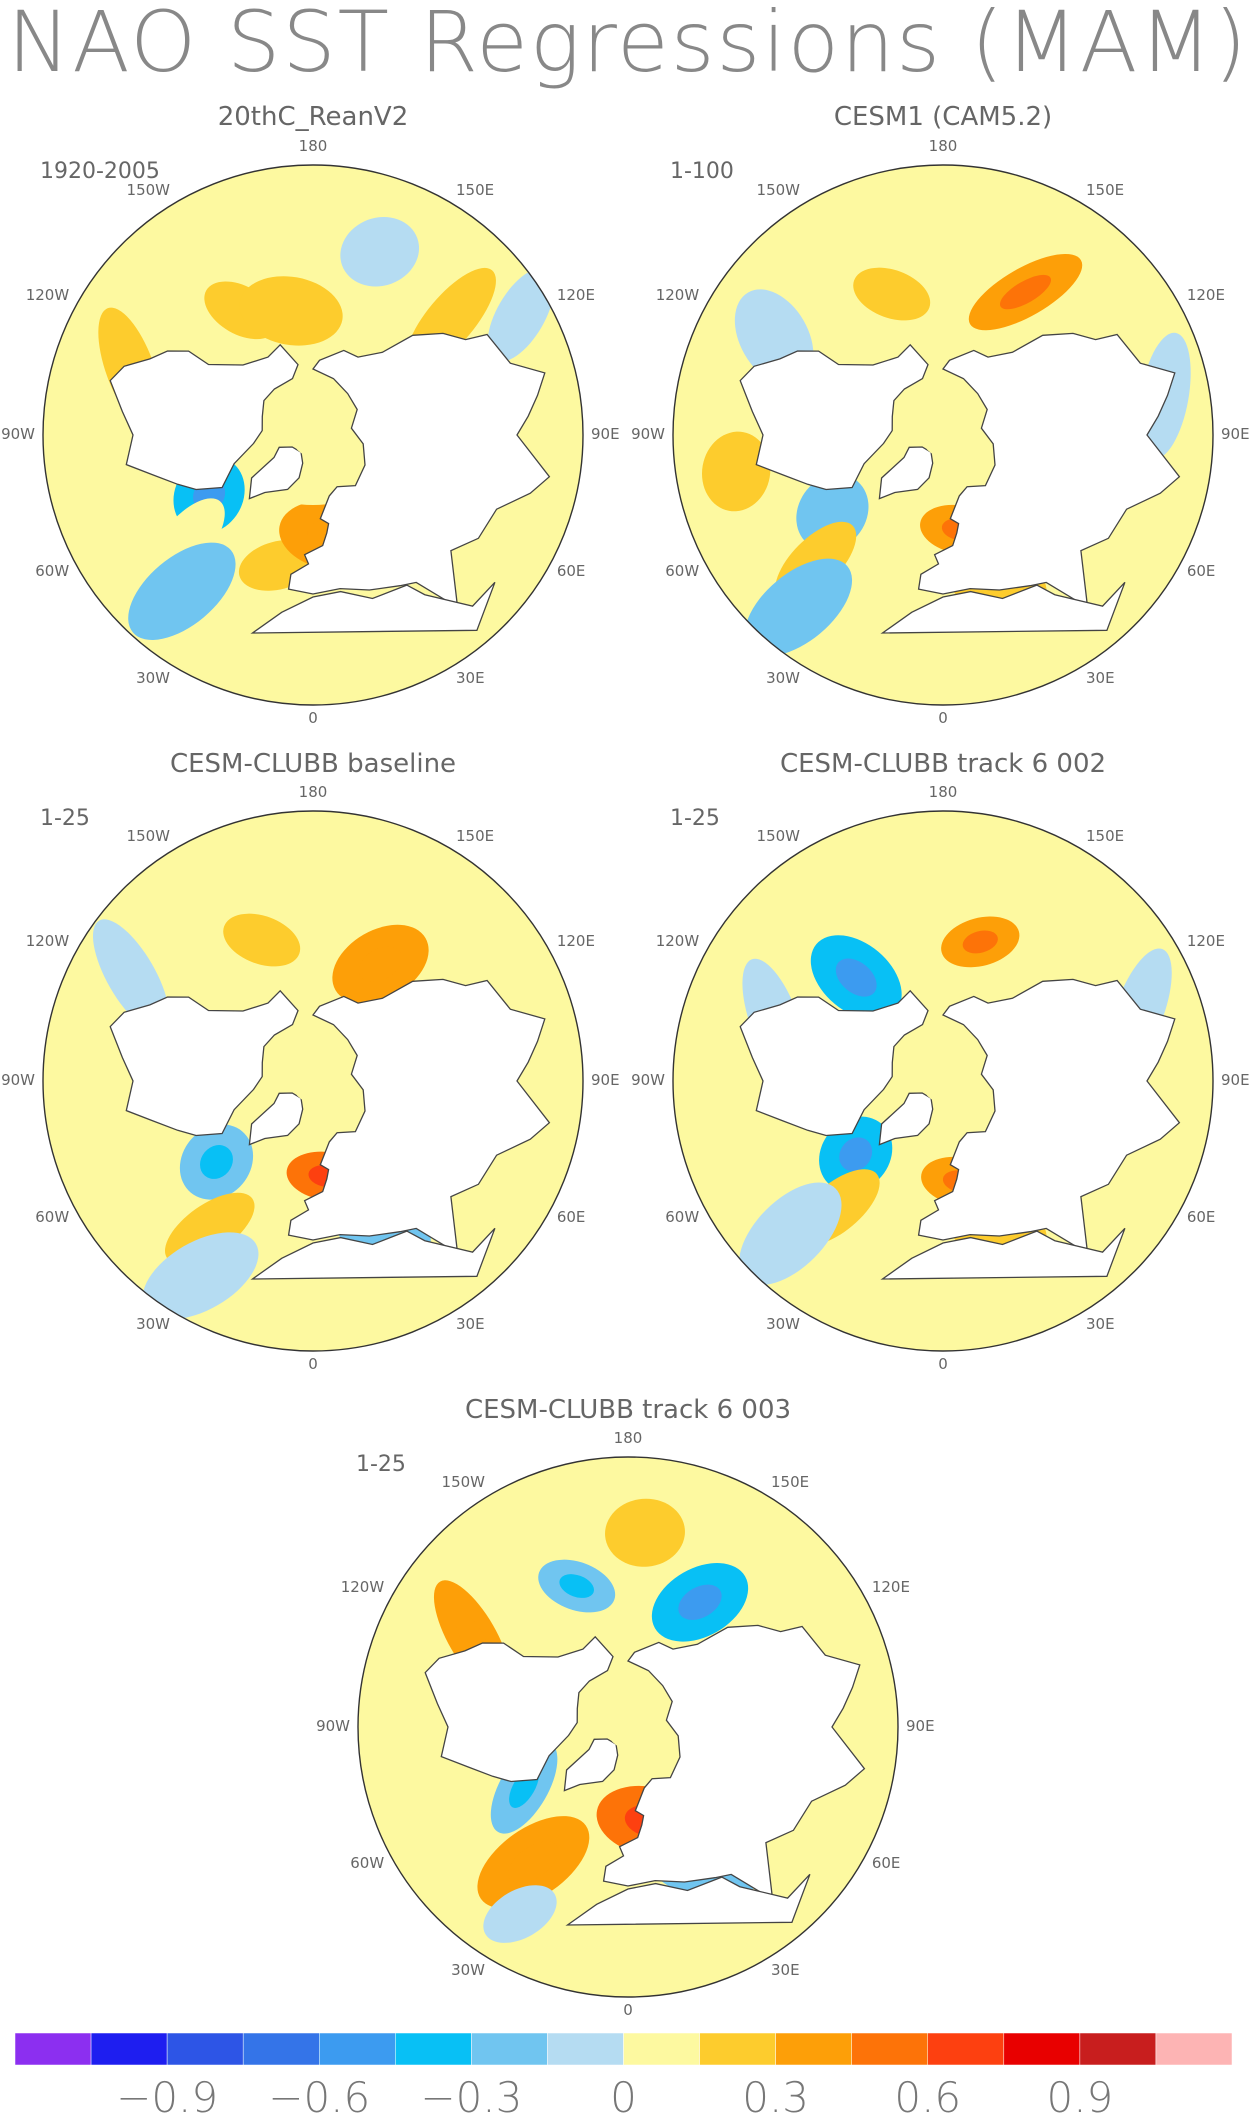  Describe the element at coordinates (628, 1410) in the screenshot. I see `panel-title: CESM-CLUBB track 6 003` at that location.